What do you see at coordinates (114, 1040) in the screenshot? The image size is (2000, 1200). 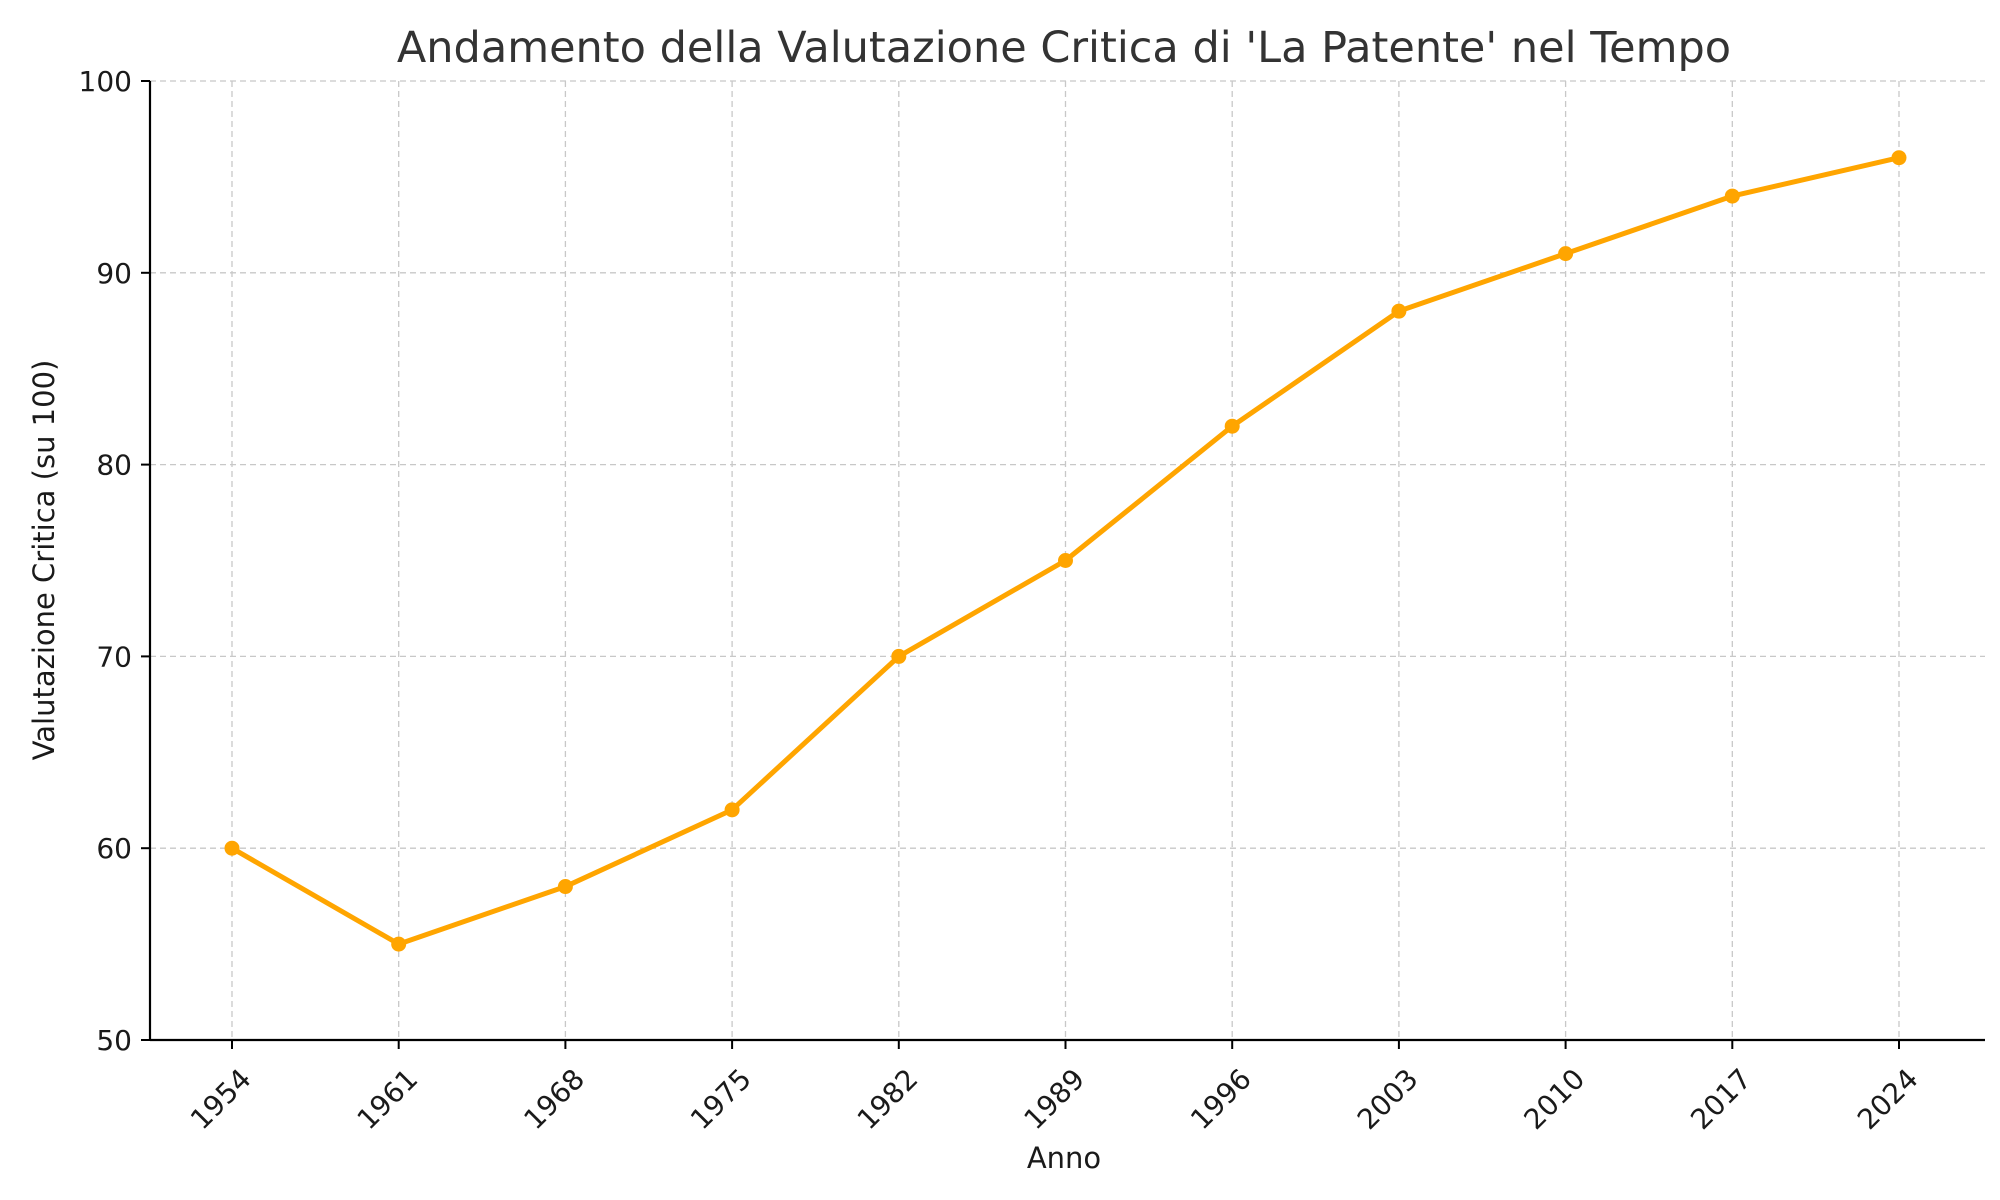 I see `y-tick-label: 50` at bounding box center [114, 1040].